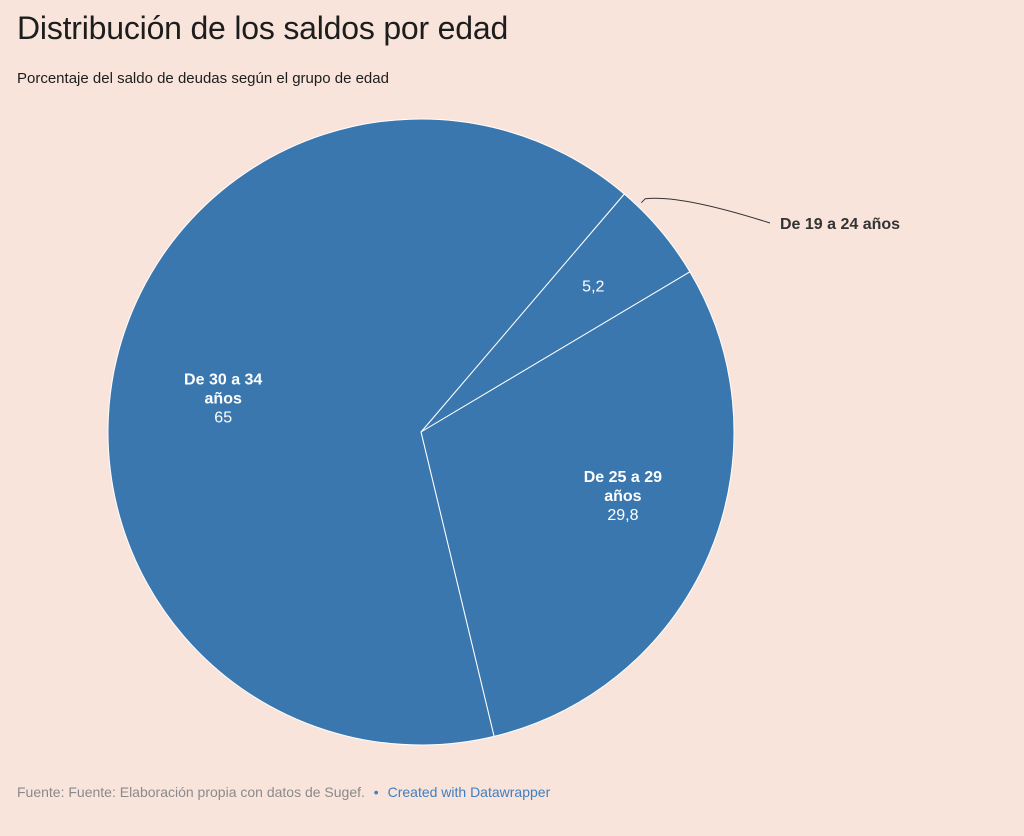  Describe the element at coordinates (223, 418) in the screenshot. I see `slice-value-label: 65` at that location.